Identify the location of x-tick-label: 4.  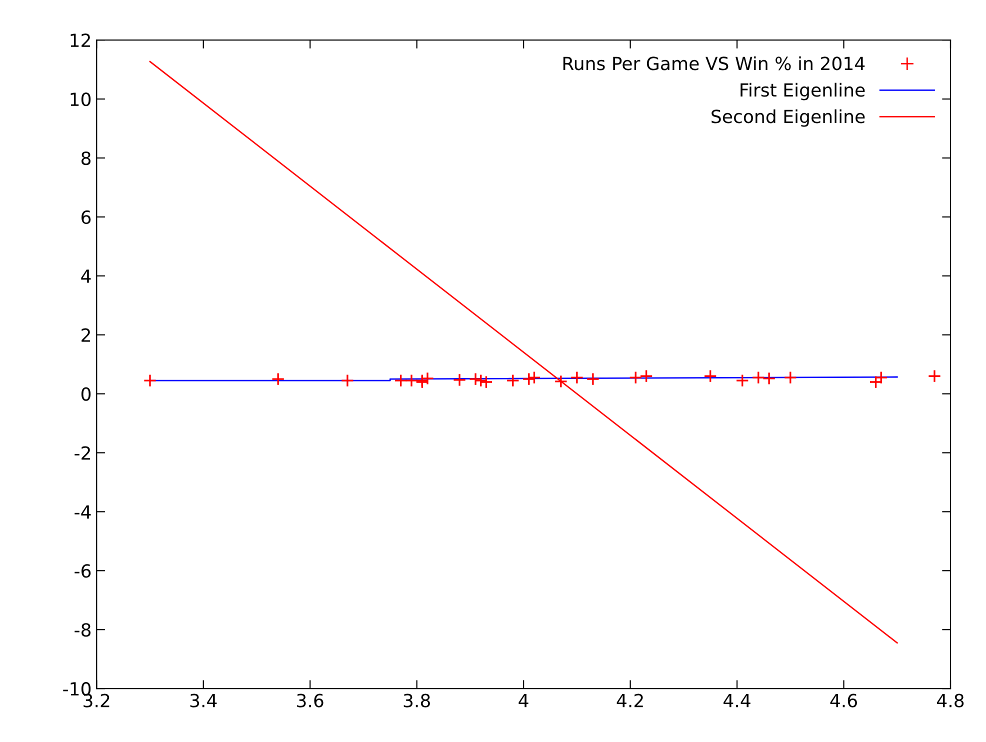
(523, 701).